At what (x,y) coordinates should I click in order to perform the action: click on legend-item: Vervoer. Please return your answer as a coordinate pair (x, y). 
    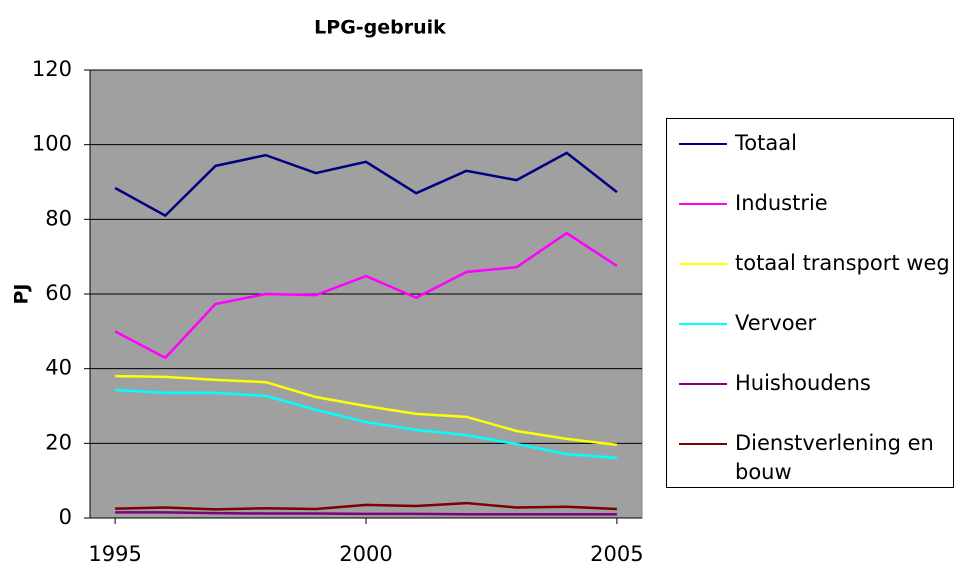
    Looking at the image, I should click on (814, 323).